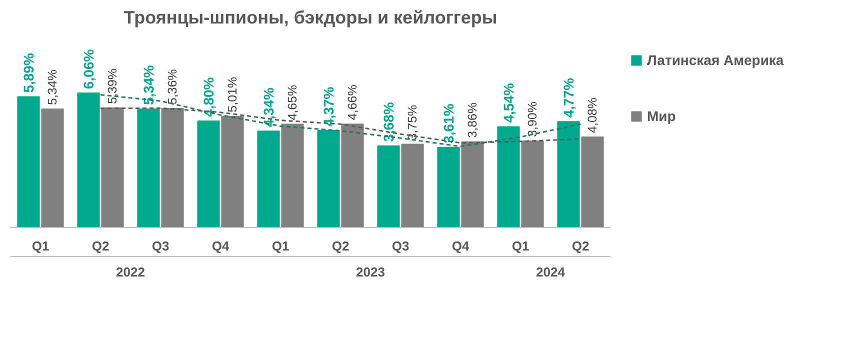 The image size is (862, 350). I want to click on data-label: 3,68%, so click(388, 122).